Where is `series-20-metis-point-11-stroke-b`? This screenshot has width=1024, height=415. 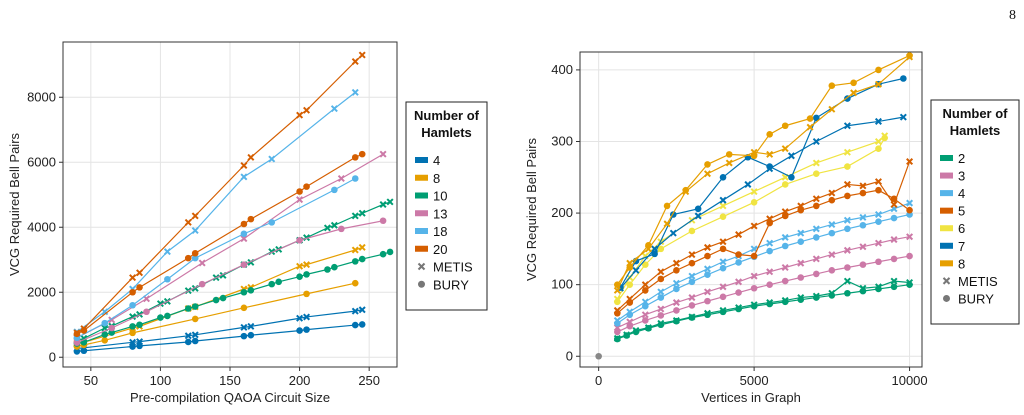
series-20-metis-point-11-stroke-b is located at coordinates (362, 55).